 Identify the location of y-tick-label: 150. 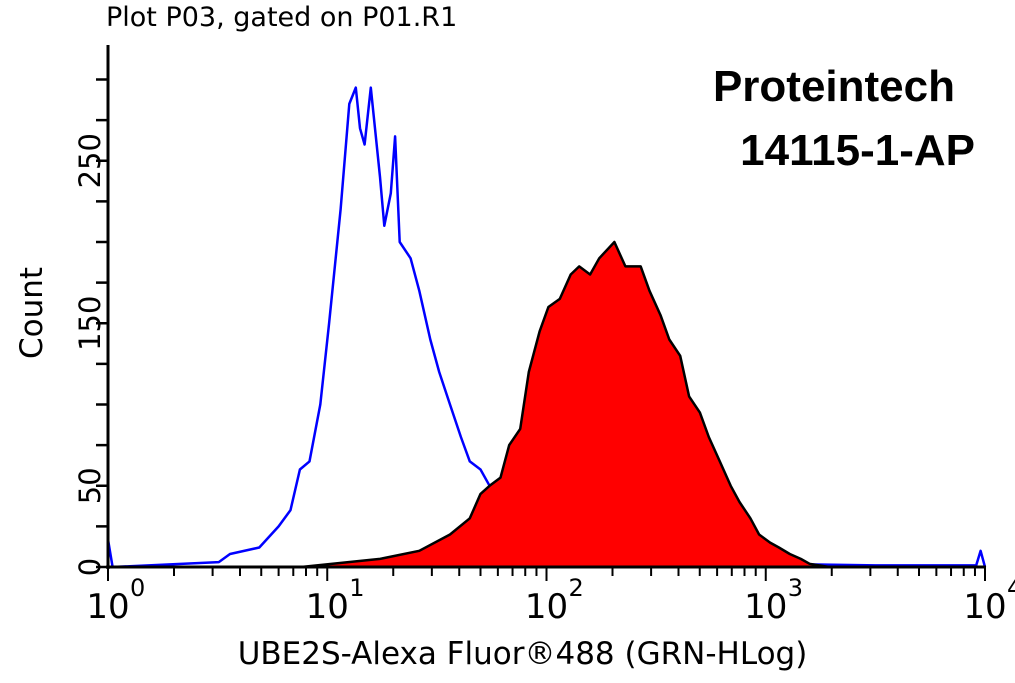
(90, 323).